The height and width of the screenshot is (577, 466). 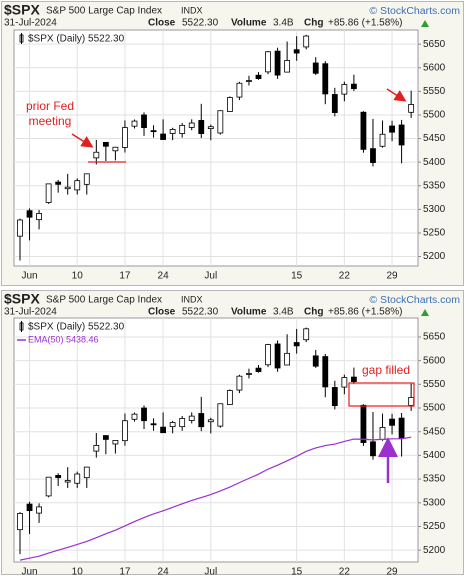 I want to click on x-tick-label: Jun, so click(x=29, y=572).